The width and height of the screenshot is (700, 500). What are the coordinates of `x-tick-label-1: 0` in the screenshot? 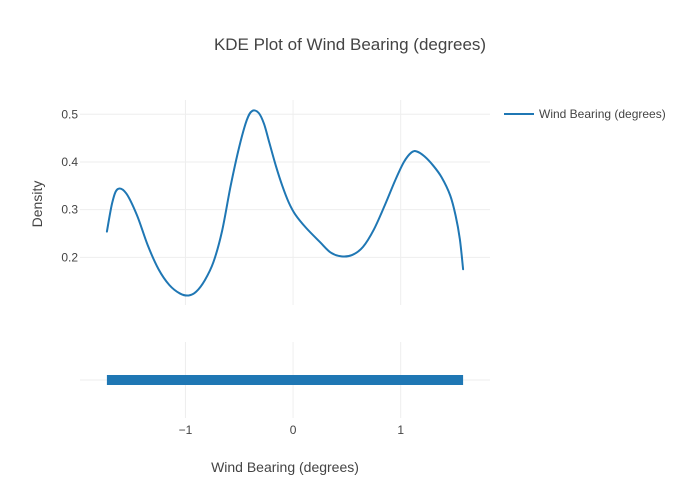 It's located at (293, 430).